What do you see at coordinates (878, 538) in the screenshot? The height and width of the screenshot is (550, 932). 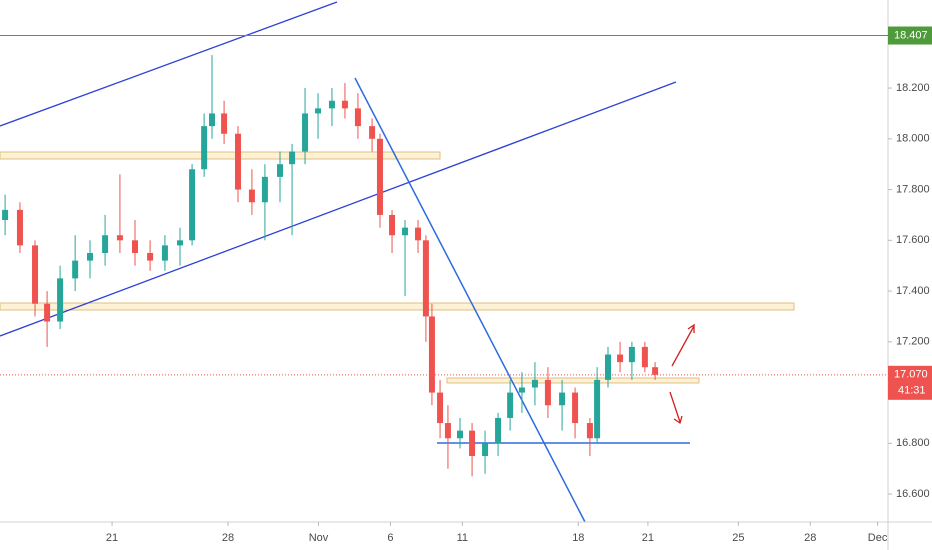 I see `x-tick-label: Dec` at bounding box center [878, 538].